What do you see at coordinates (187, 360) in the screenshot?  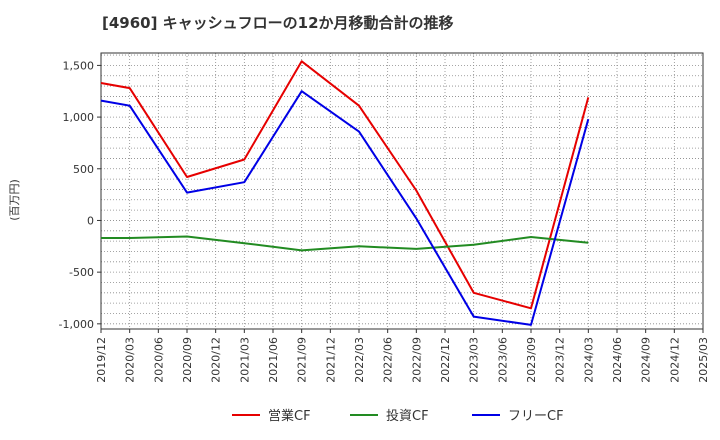 I see `x-tick-label: 2020/09` at bounding box center [187, 360].